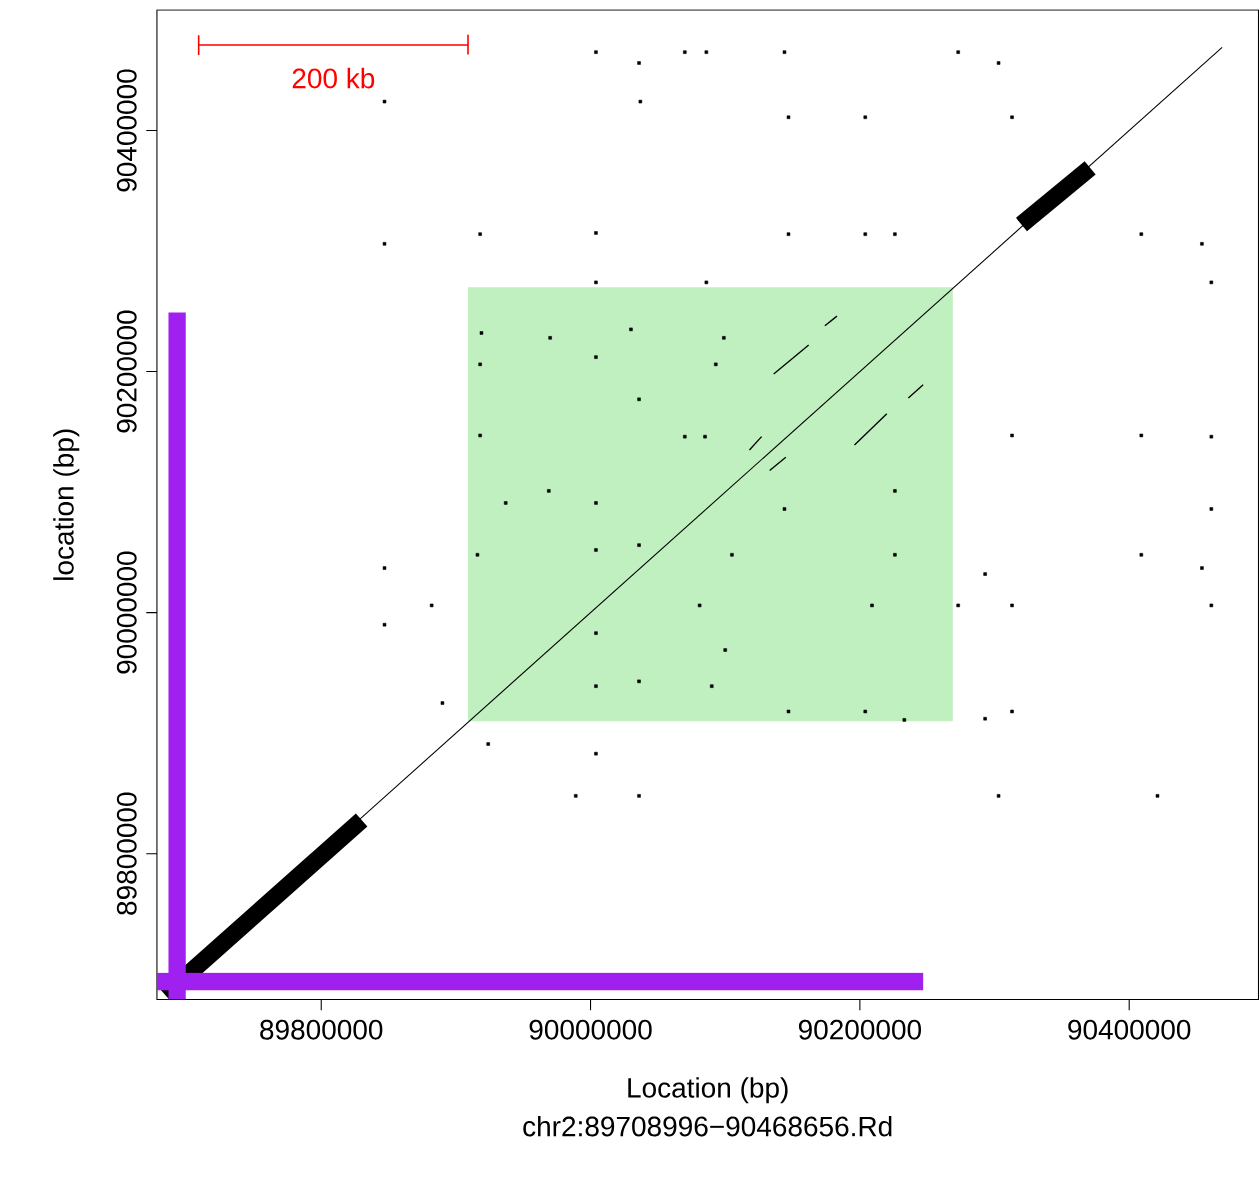  I want to click on x-axis-title: Location (bp), so click(708, 1090).